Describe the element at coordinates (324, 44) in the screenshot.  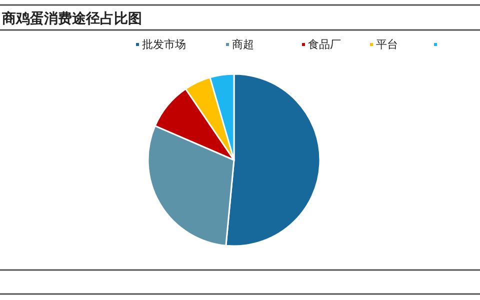
I see `legend-label: 食品厂` at that location.